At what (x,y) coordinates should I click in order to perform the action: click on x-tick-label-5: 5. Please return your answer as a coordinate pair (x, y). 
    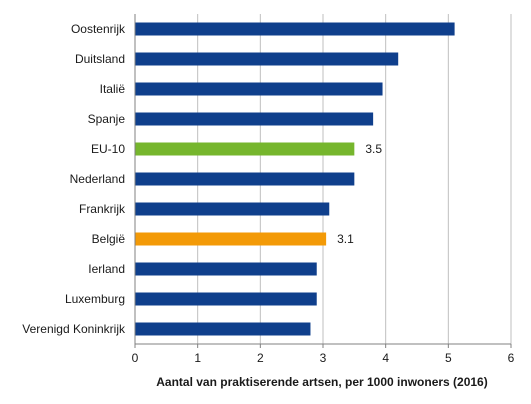
    Looking at the image, I should click on (448, 358).